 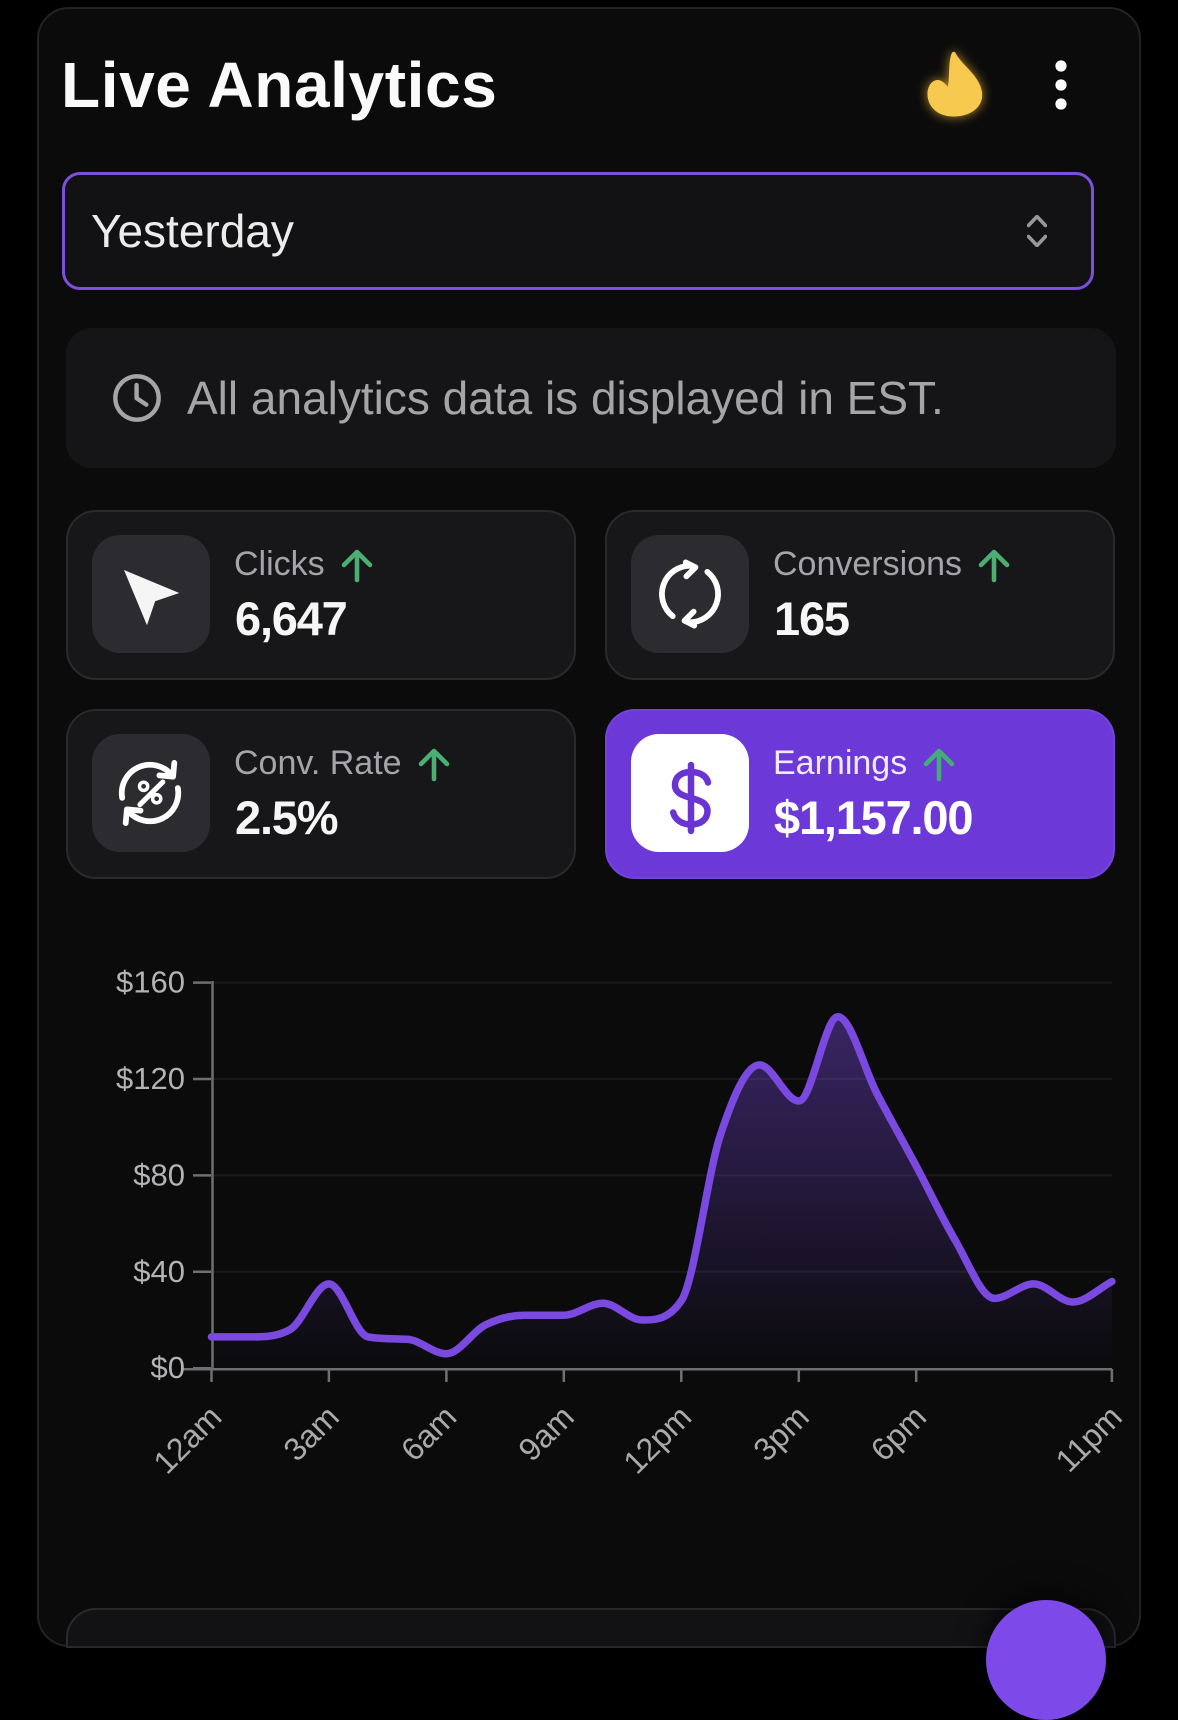 What do you see at coordinates (150, 1078) in the screenshot?
I see `svg-text: $120` at bounding box center [150, 1078].